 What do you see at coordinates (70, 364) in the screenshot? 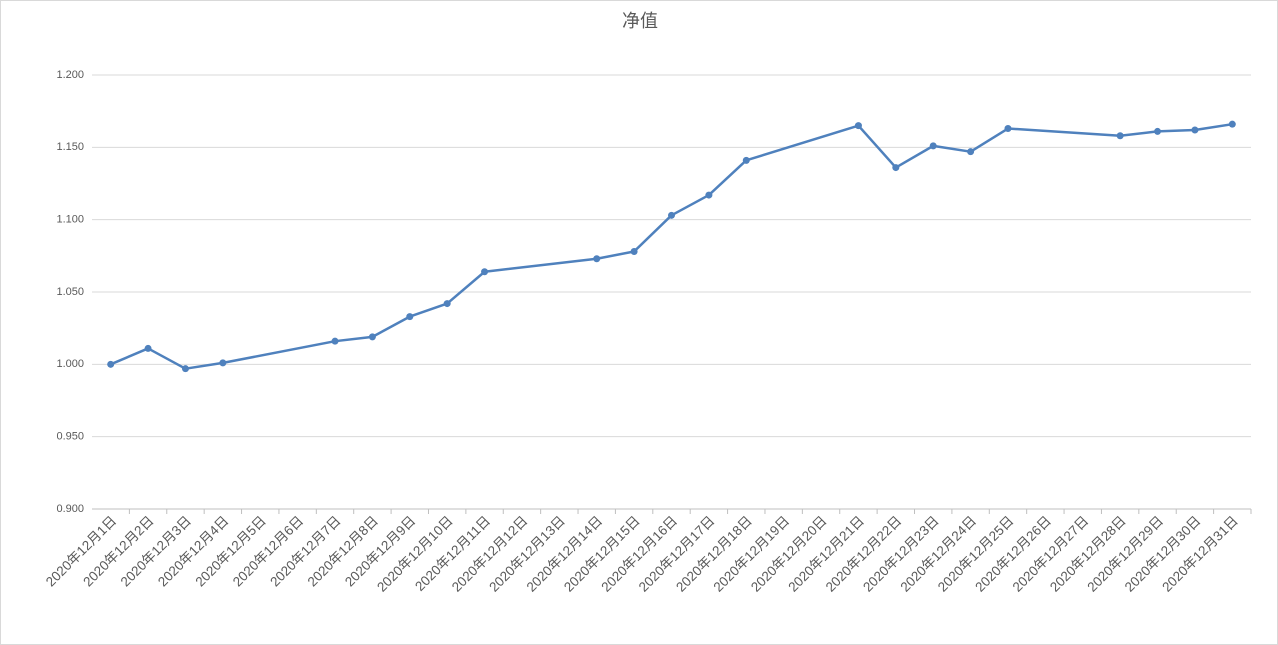
I see `y-tick-label: 1.000` at bounding box center [70, 364].